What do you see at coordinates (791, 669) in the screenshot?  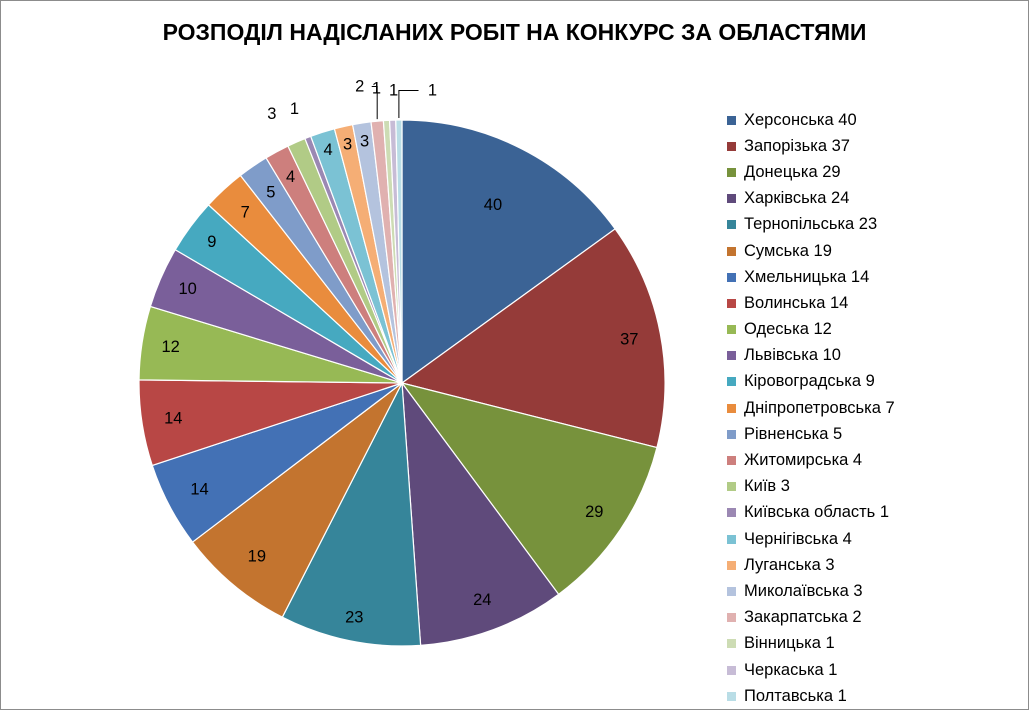 I see `legend-label: Черкаська 1` at bounding box center [791, 669].